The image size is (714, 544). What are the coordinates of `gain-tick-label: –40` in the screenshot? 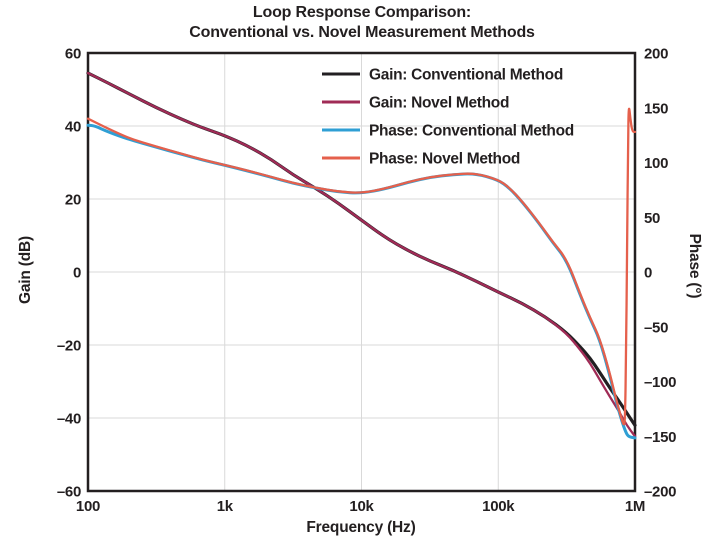 It's located at (69, 419).